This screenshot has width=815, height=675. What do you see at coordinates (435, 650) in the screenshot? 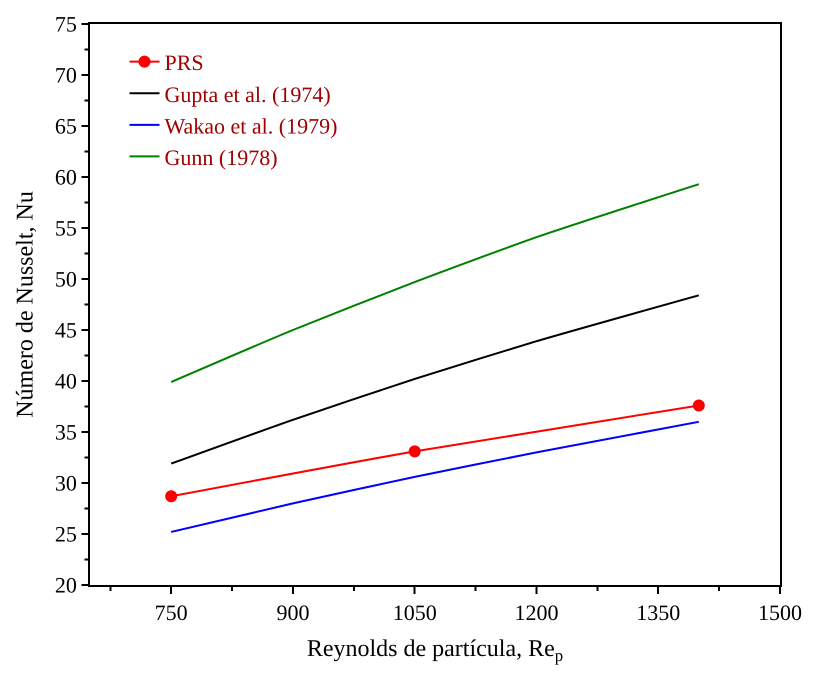
I see `x-axis-title: Reynolds de partícula, Re$_{p}$` at bounding box center [435, 650].